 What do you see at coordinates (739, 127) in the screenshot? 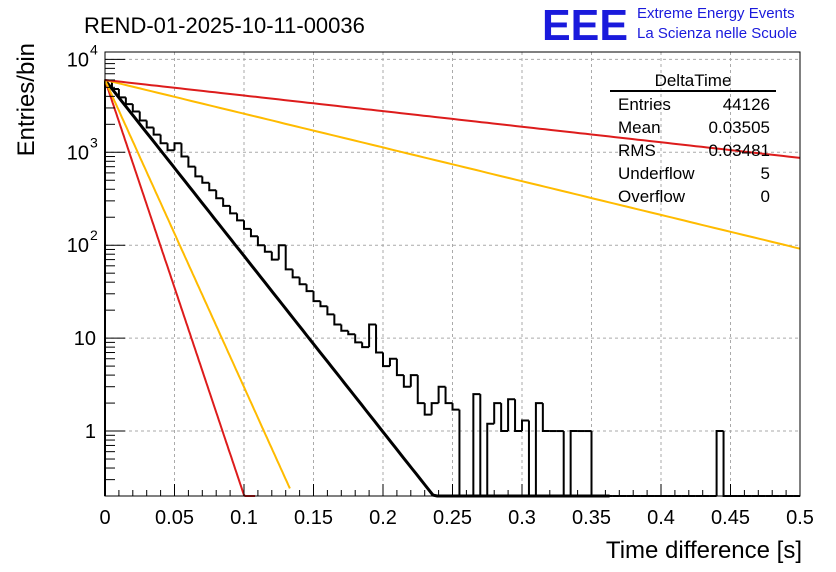
I see `stats-value-mean: 0.03505` at bounding box center [739, 127].